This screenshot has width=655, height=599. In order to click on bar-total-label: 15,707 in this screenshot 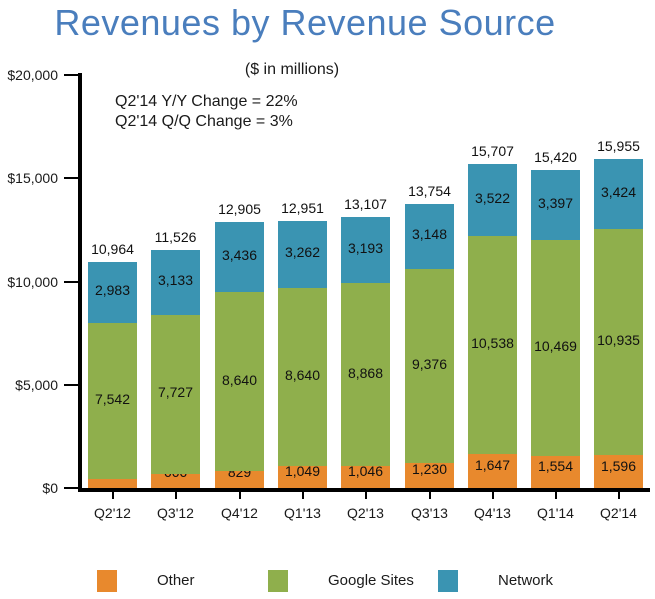, I will do `click(492, 150)`.